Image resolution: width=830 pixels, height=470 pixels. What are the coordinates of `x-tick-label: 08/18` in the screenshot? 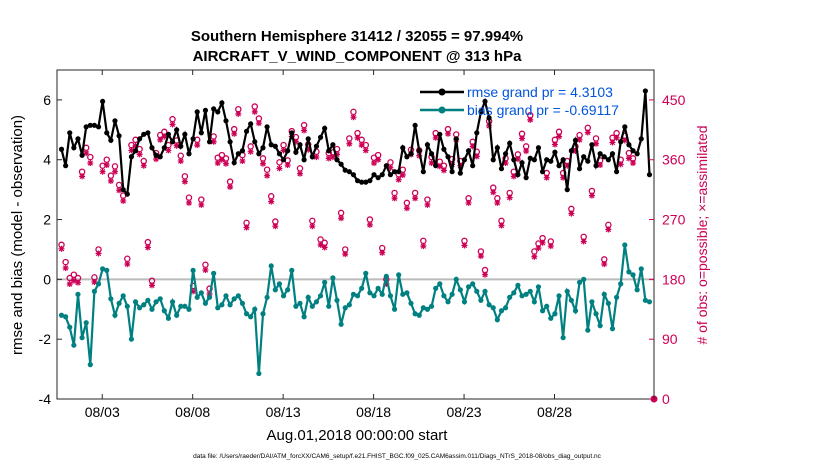 It's located at (373, 412).